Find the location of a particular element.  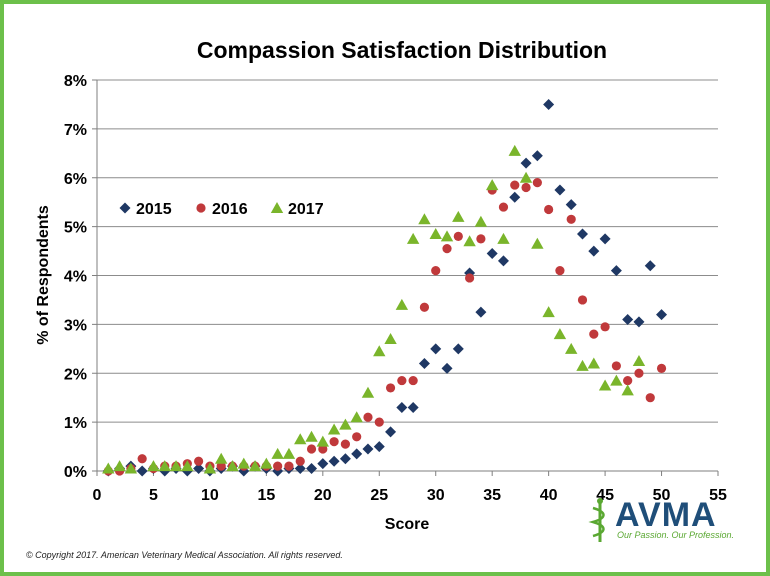

x-tick-label: 15 is located at coordinates (266, 495).